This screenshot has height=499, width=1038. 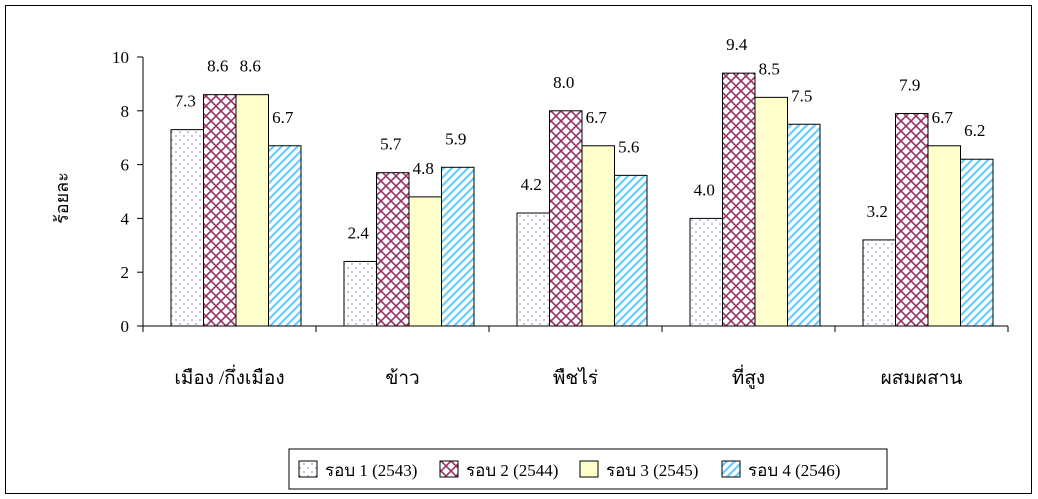 What do you see at coordinates (794, 470) in the screenshot?
I see `legend-label-4: รอบ 4 (2546)` at bounding box center [794, 470].